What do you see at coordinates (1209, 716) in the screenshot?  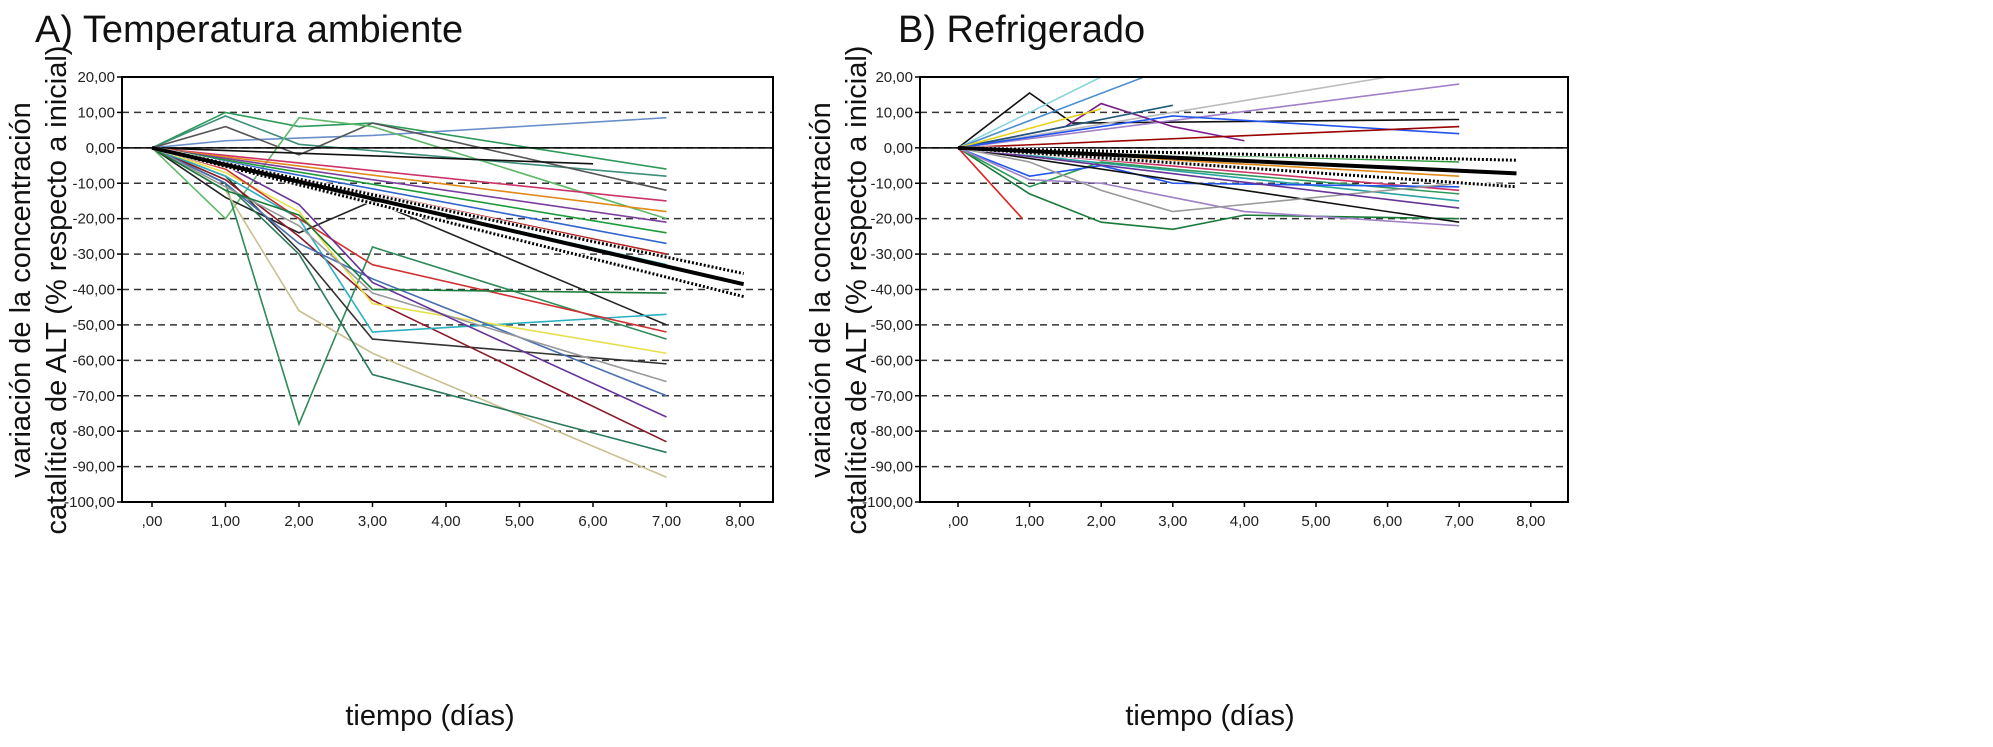 I see `panel-b-xlabel: tiempo (días)` at bounding box center [1209, 716].